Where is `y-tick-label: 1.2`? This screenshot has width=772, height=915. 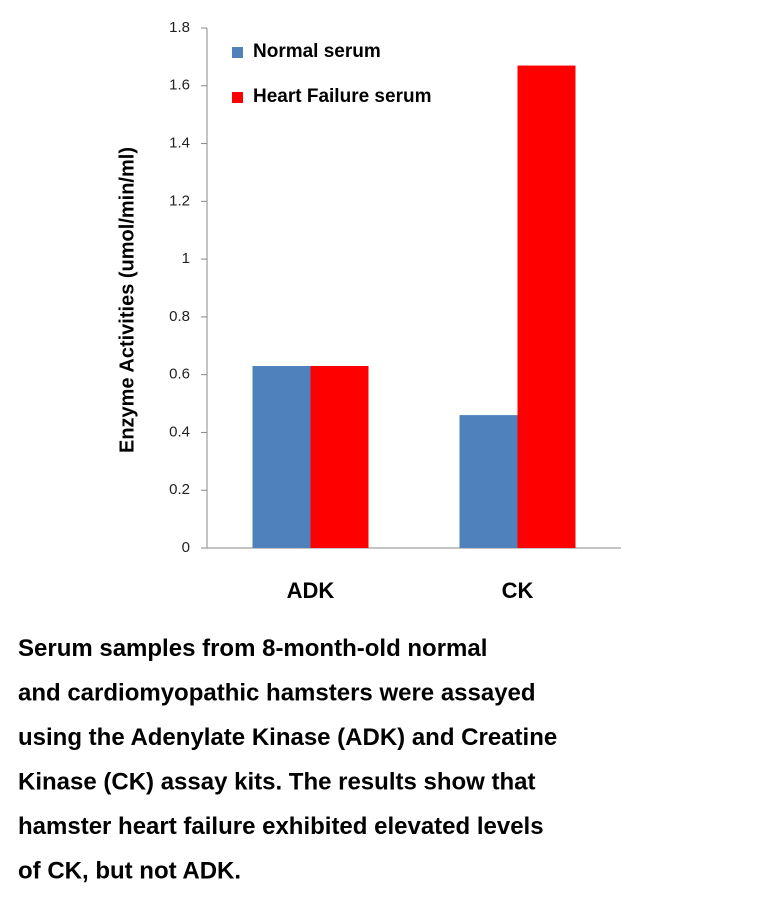 y-tick-label: 1.2 is located at coordinates (179, 200).